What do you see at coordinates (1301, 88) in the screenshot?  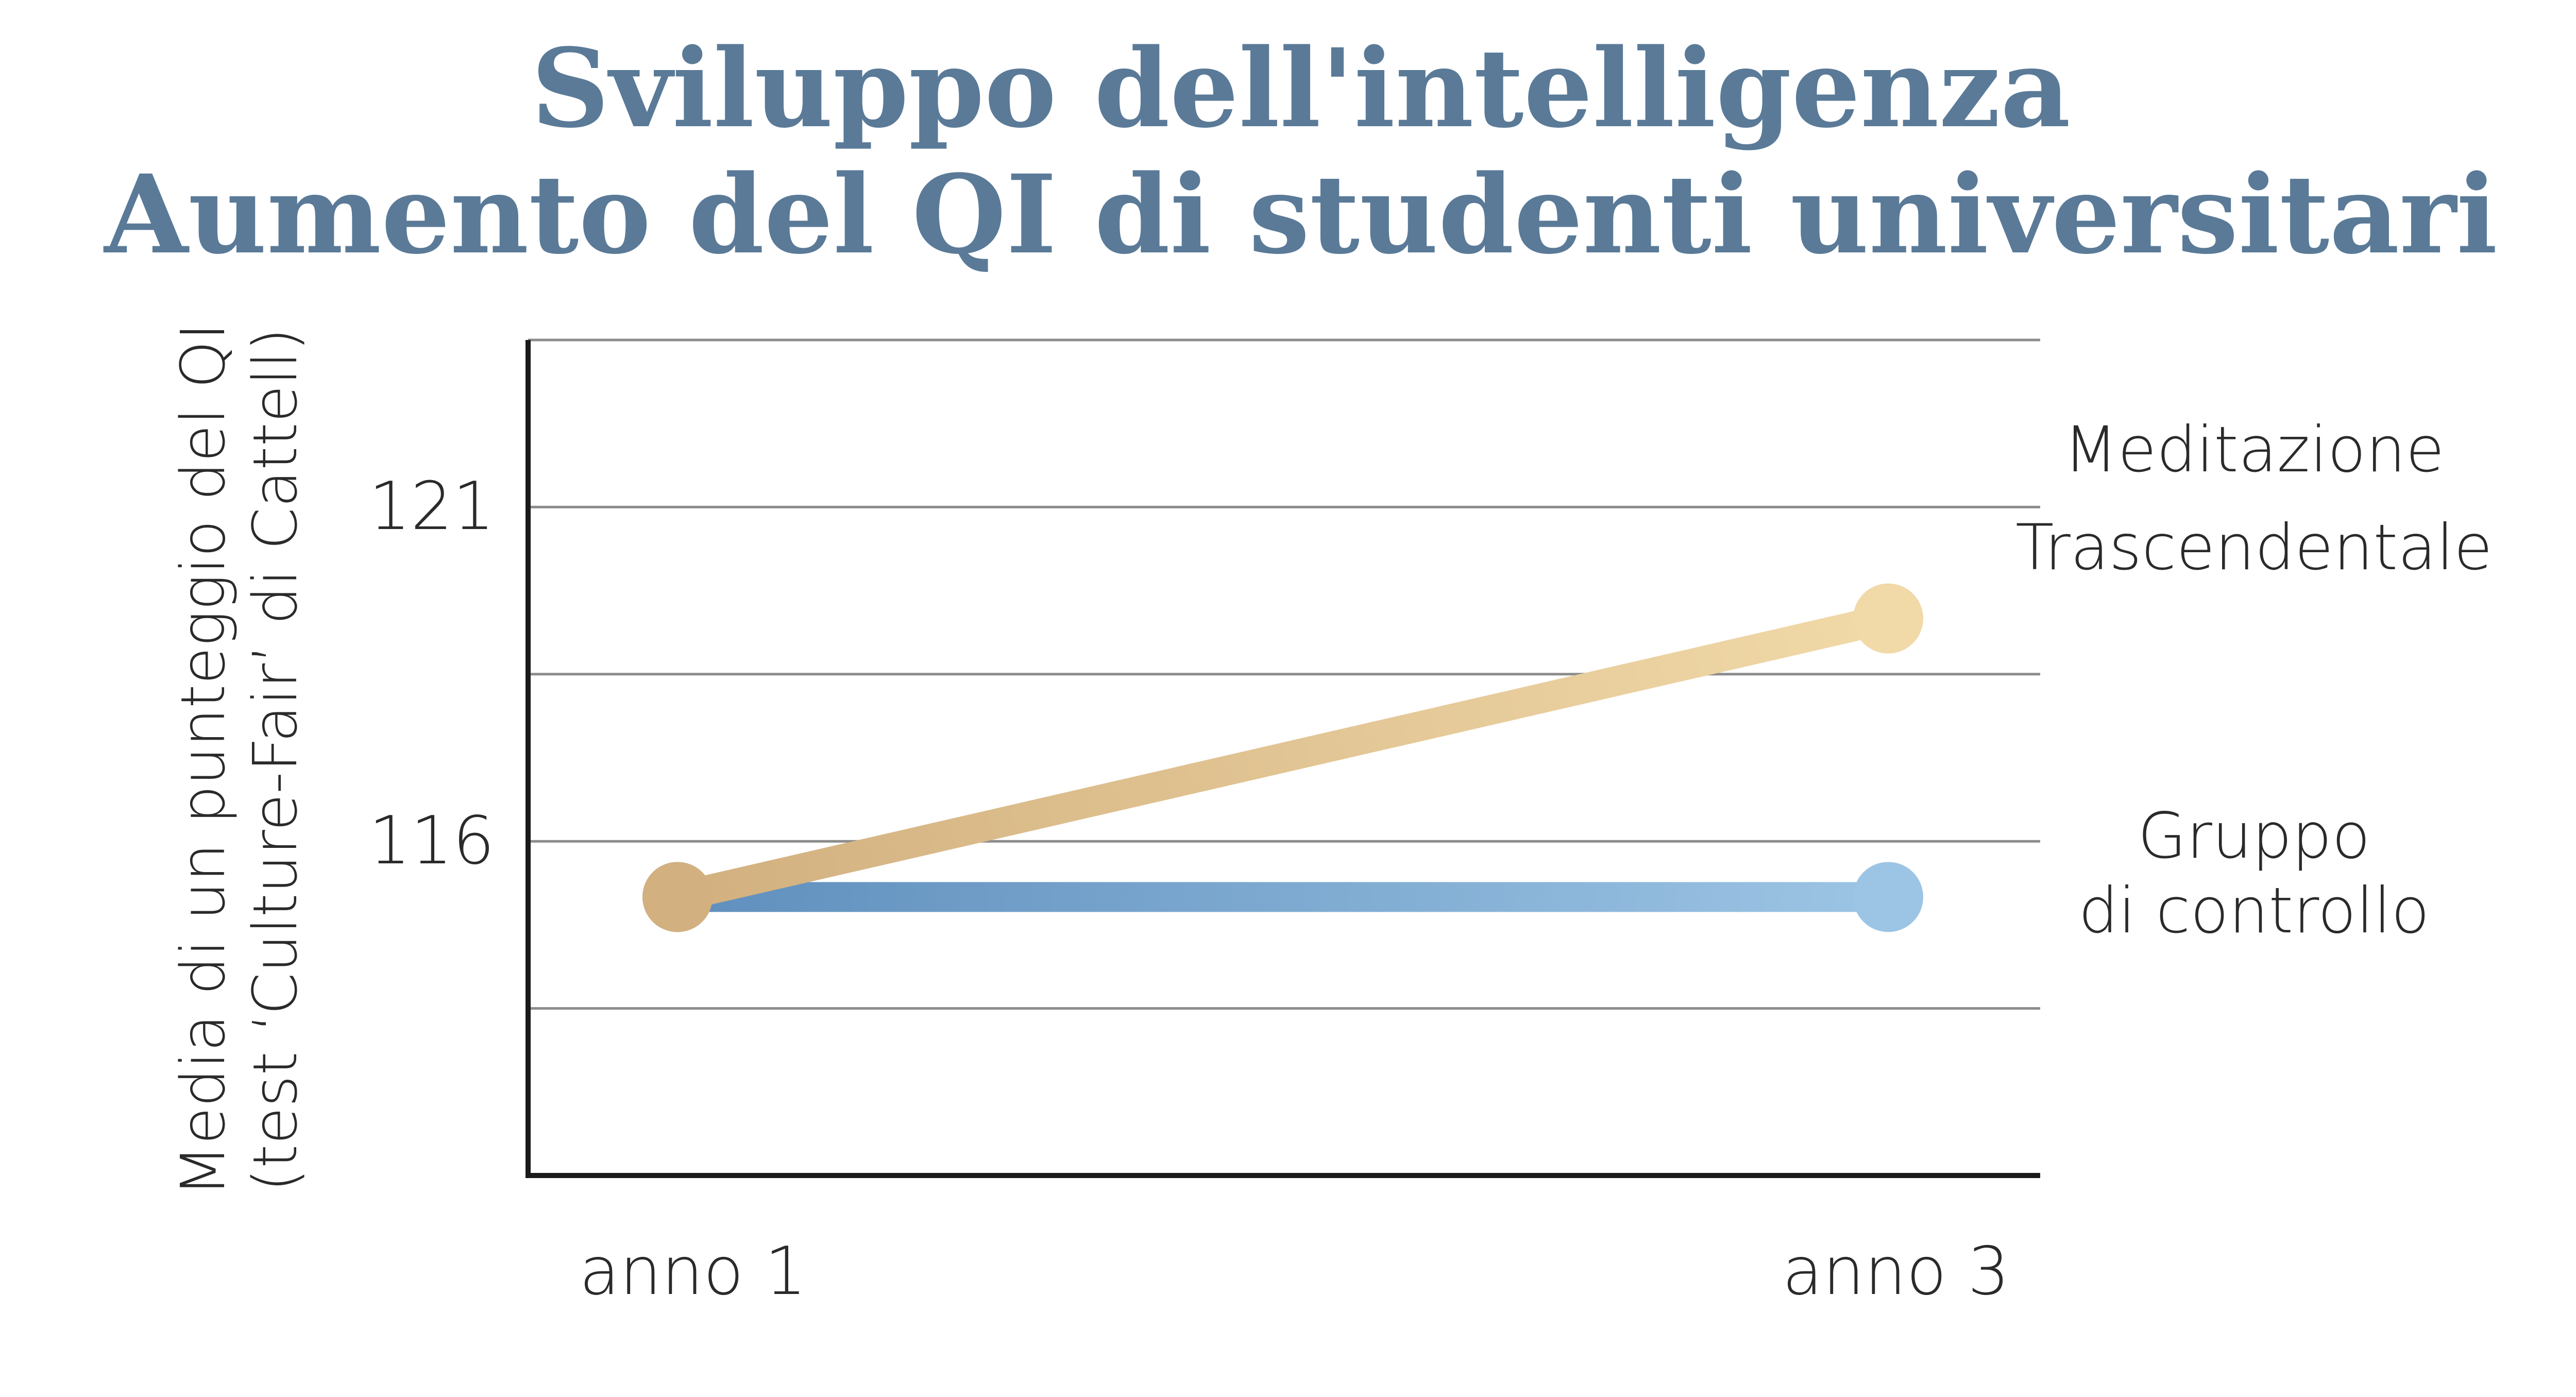 I see `chart-title-line1: Sviluppo dell'intelligenza` at bounding box center [1301, 88].